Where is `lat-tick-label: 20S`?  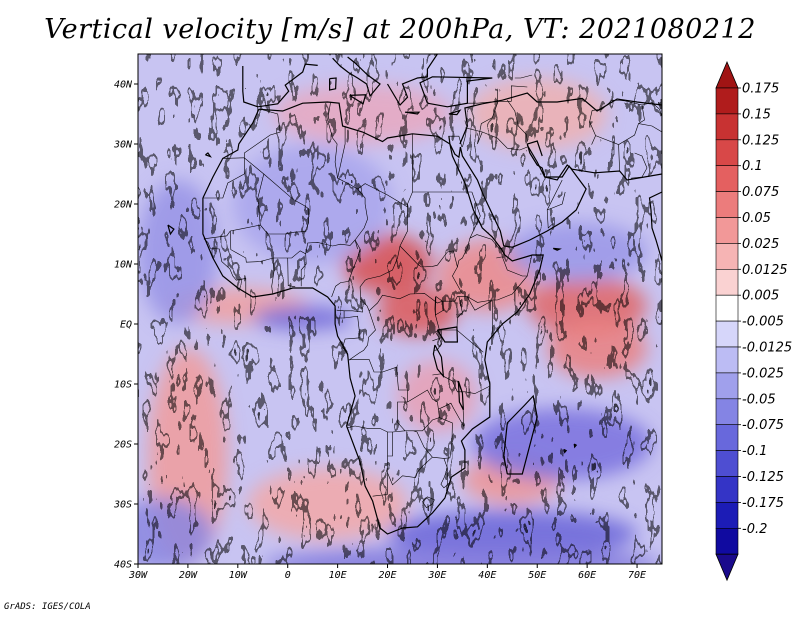 lat-tick-label: 20S is located at coordinates (123, 445).